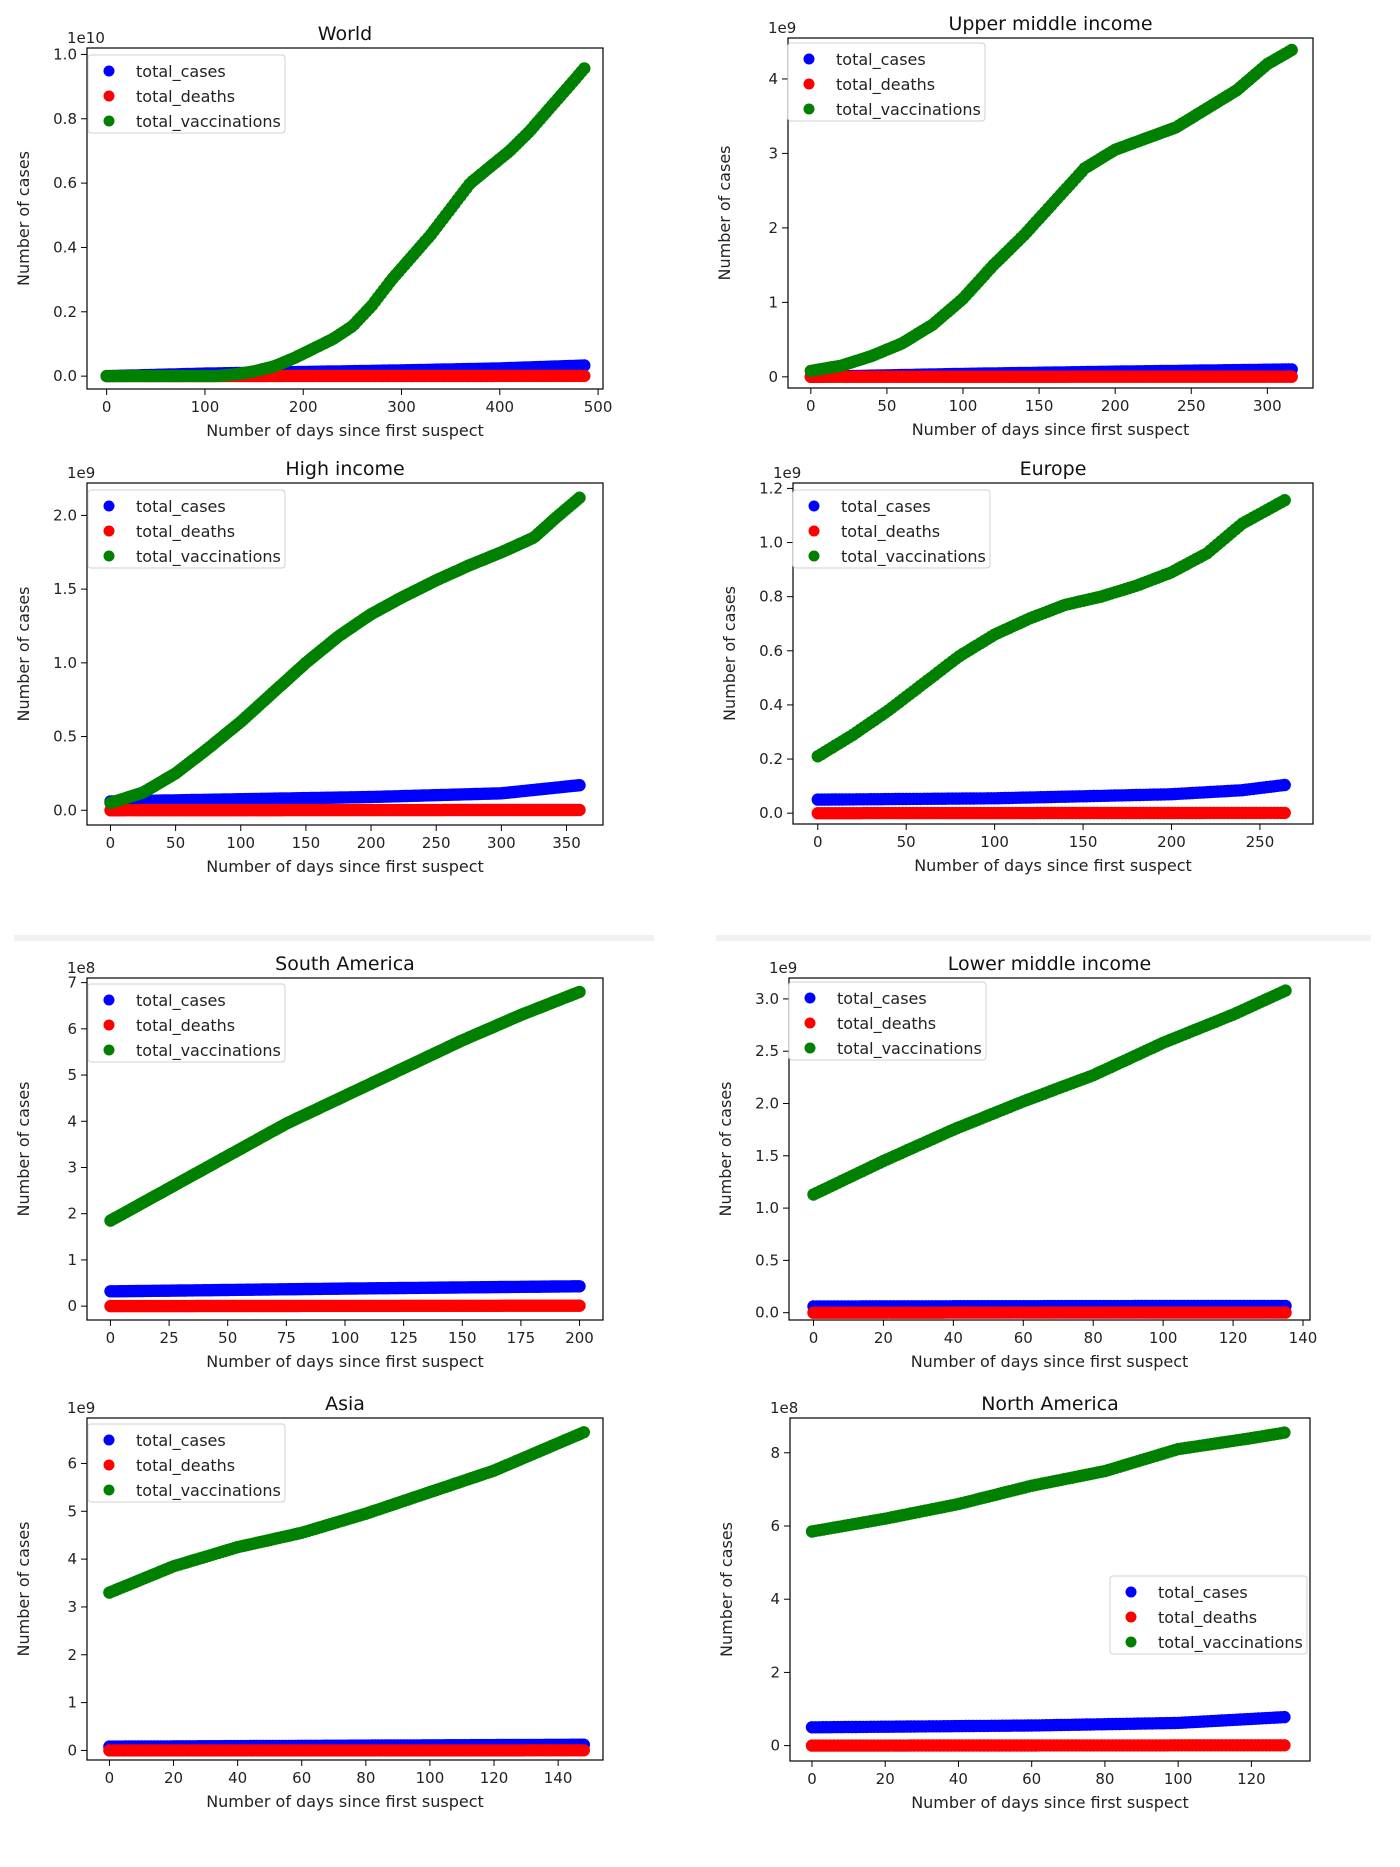  What do you see at coordinates (783, 968) in the screenshot?
I see `y-offset-label: 1e9` at bounding box center [783, 968].